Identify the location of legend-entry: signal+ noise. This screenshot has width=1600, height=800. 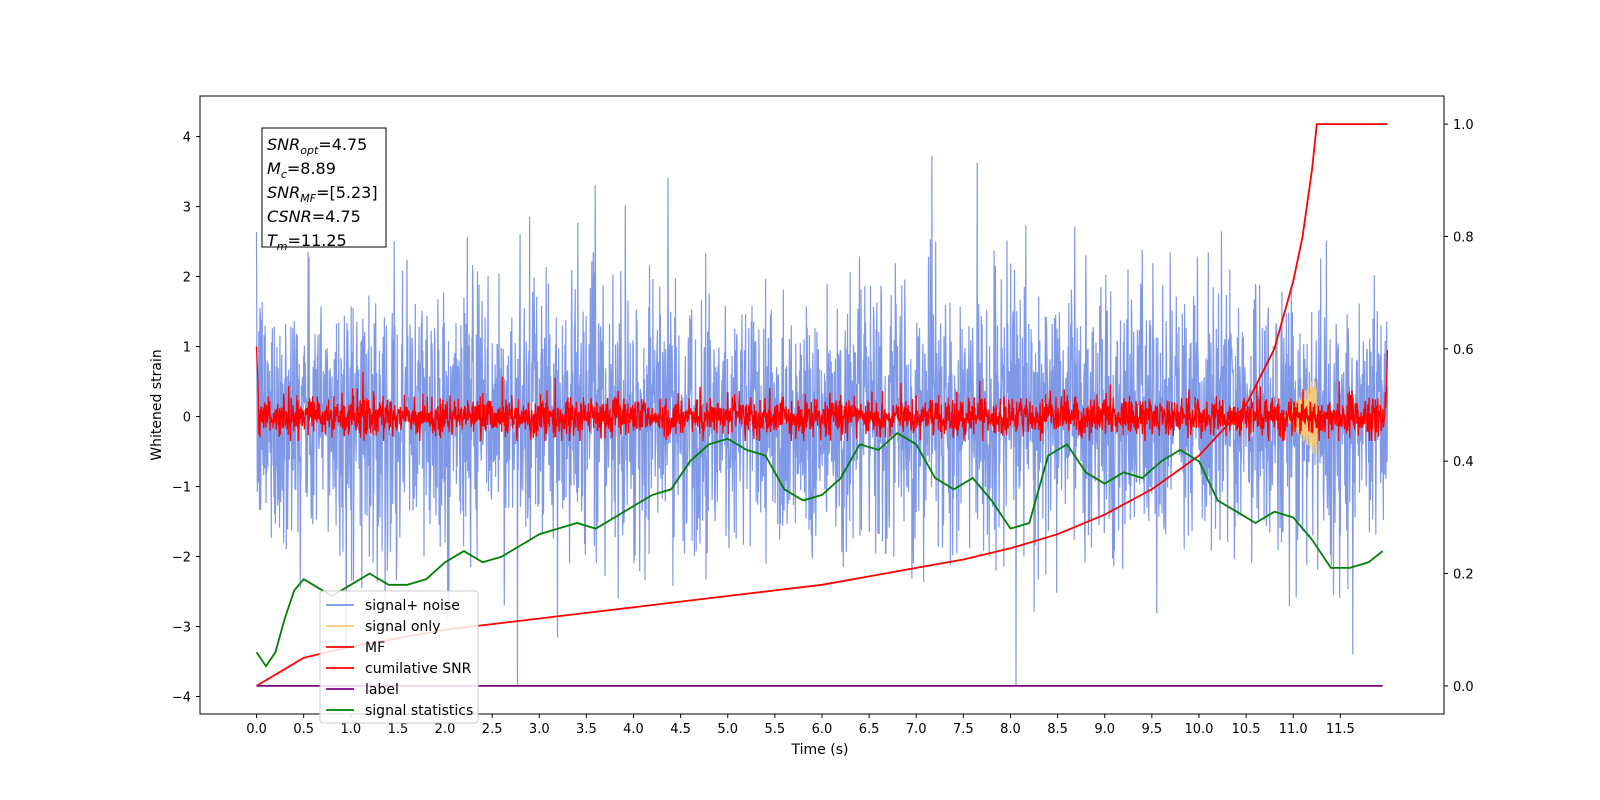
(412, 606).